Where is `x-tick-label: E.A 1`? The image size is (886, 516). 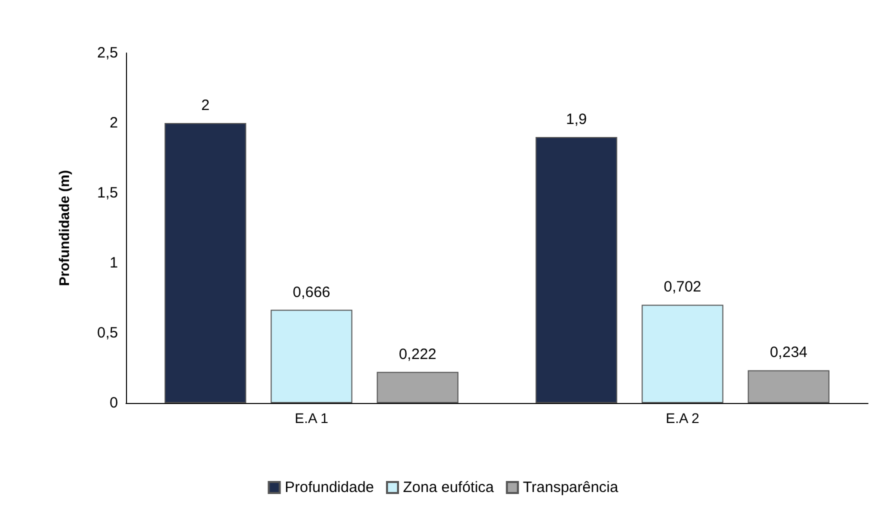
x-tick-label: E.A 1 is located at coordinates (311, 418).